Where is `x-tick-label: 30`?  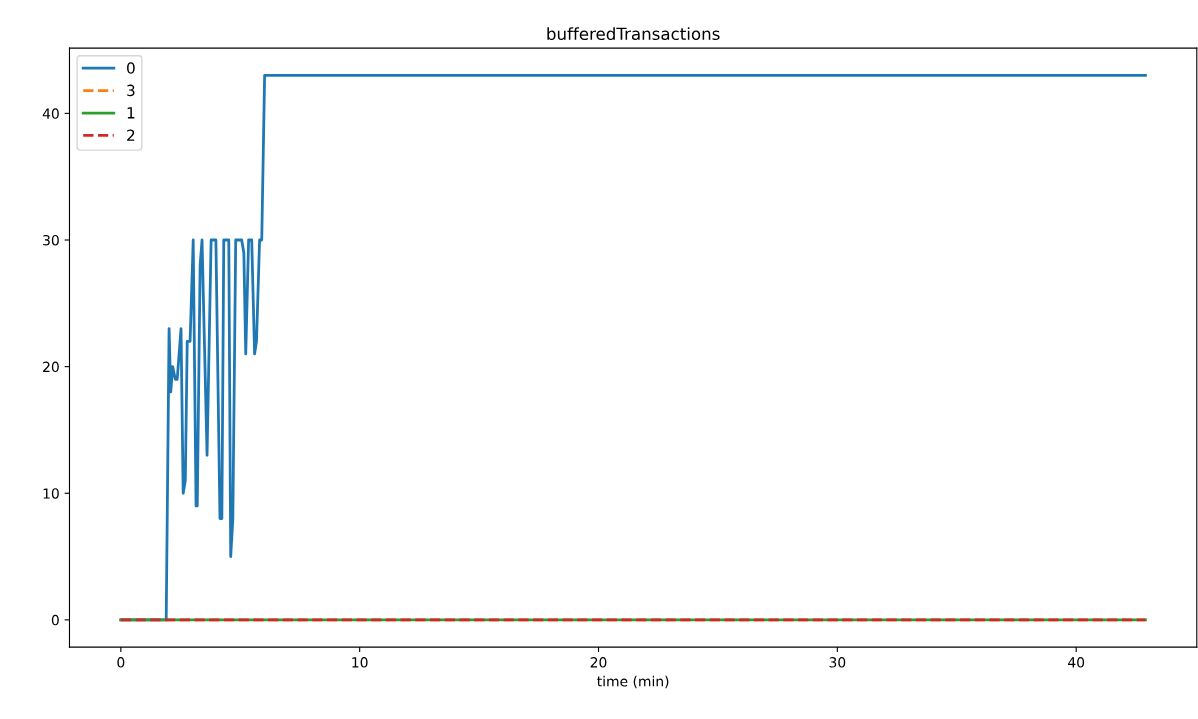 x-tick-label: 30 is located at coordinates (837, 662).